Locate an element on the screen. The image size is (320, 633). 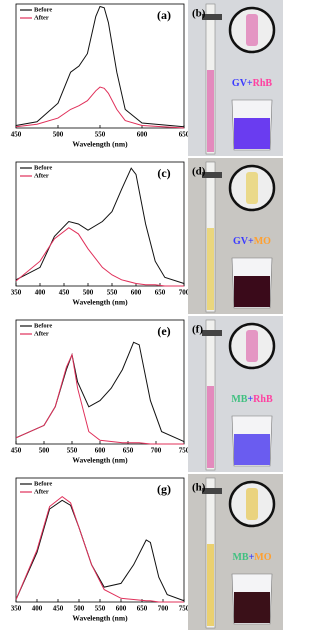
dye-label: MB+RhB is located at coordinates (252, 399).